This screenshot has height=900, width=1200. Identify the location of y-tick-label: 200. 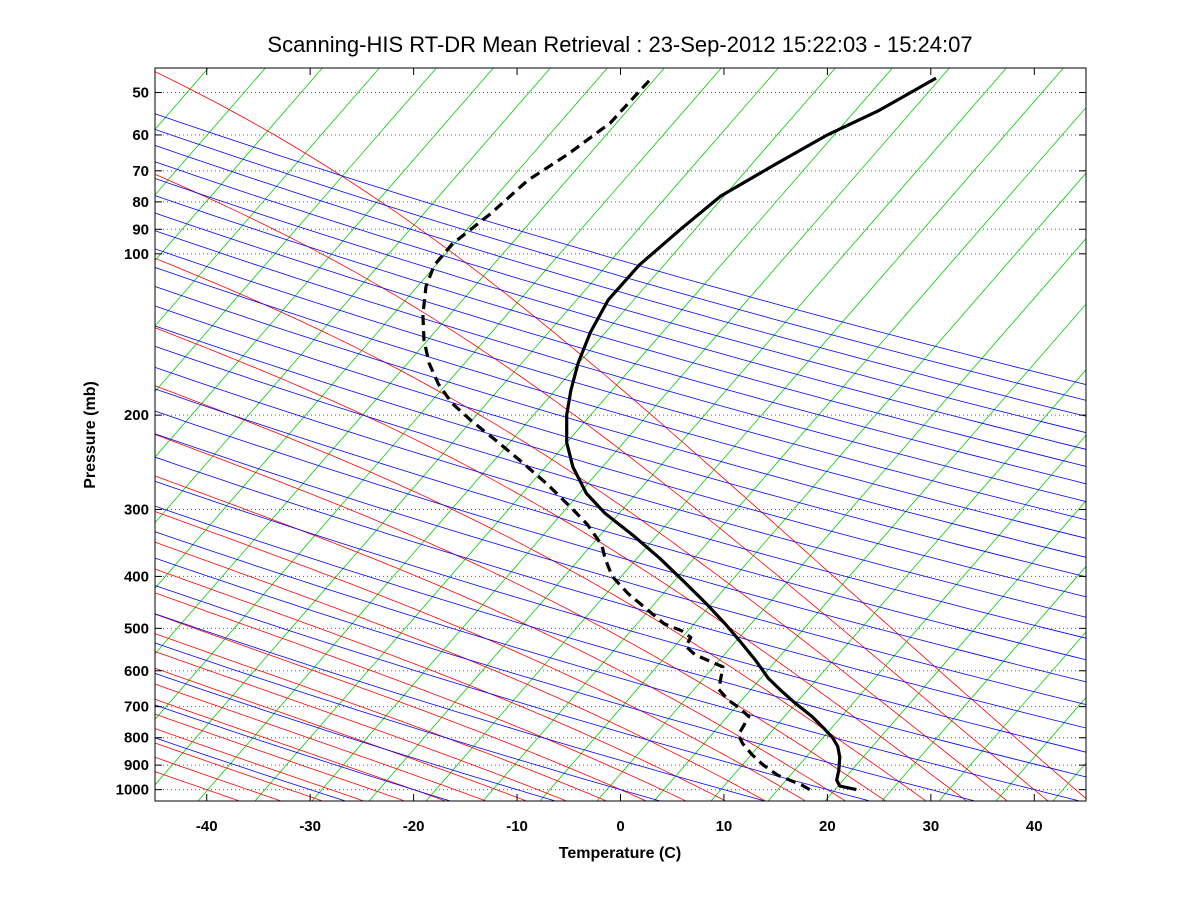
(136, 415).